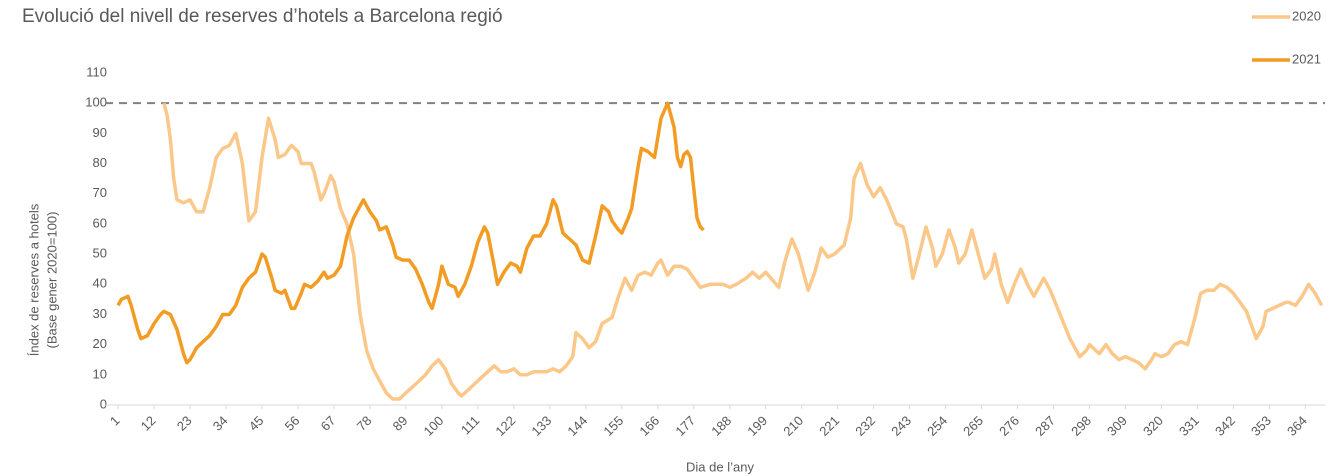  I want to click on x-tick-label: 331, so click(1189, 426).